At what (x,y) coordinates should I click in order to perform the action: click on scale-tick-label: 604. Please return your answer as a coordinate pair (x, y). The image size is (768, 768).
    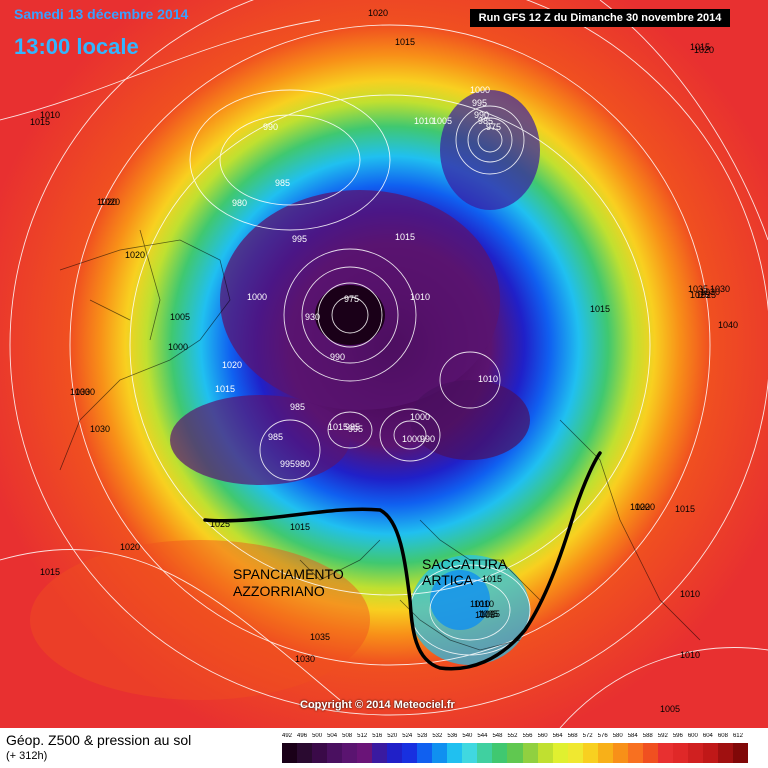
    Looking at the image, I should click on (707, 736).